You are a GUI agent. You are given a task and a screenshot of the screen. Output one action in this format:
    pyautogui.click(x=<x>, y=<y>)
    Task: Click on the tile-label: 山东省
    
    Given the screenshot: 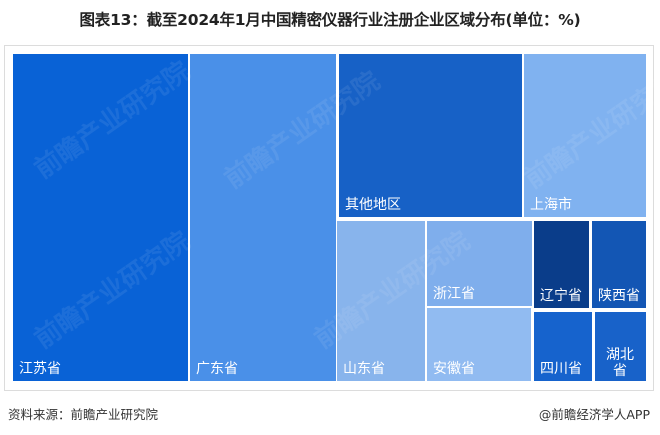 What is the action you would take?
    pyautogui.click(x=364, y=369)
    